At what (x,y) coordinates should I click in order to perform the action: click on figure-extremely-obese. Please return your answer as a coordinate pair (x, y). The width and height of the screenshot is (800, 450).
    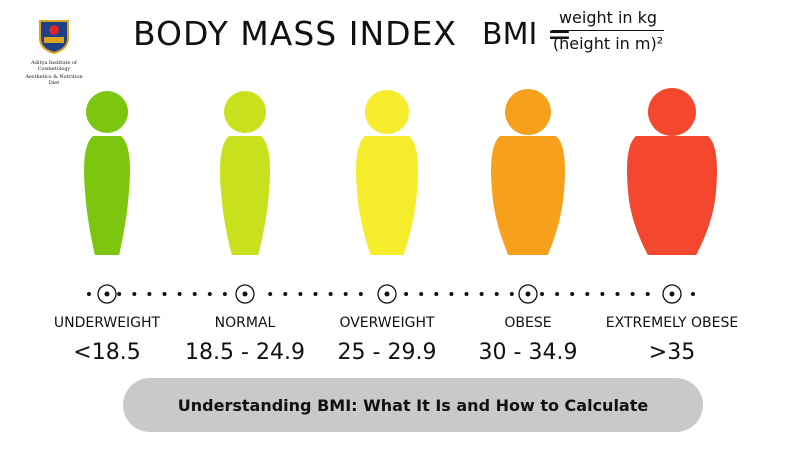
    Looking at the image, I should click on (672, 171).